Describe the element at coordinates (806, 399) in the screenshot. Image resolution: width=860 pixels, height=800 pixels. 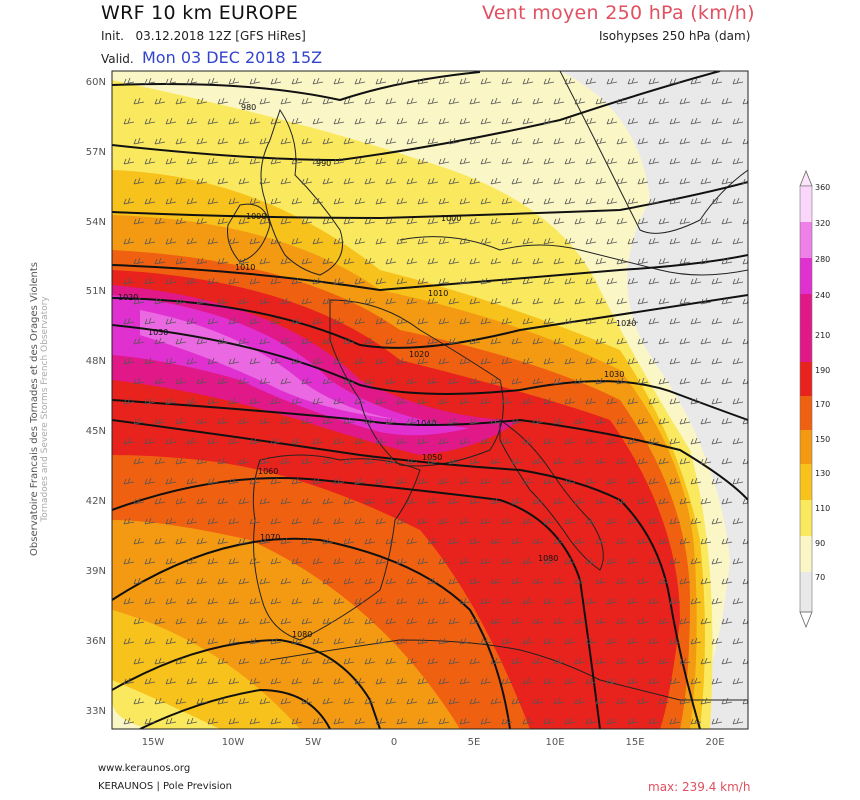
I see `legend-frame` at that location.